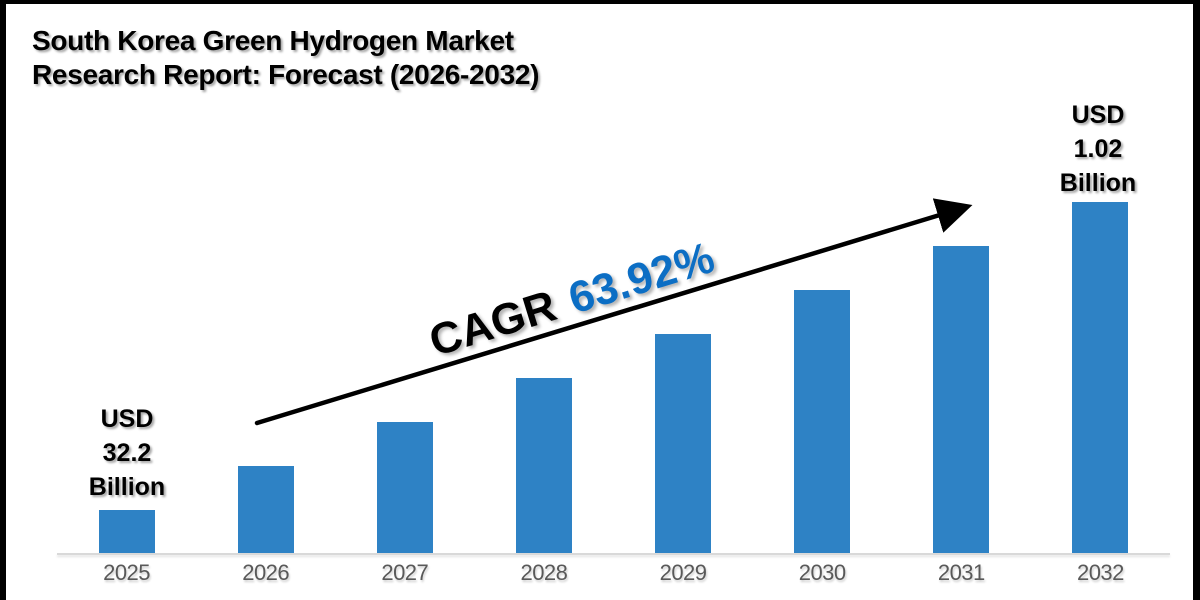 The width and height of the screenshot is (1200, 600). What do you see at coordinates (3, 300) in the screenshot?
I see `frame-left-strip` at bounding box center [3, 300].